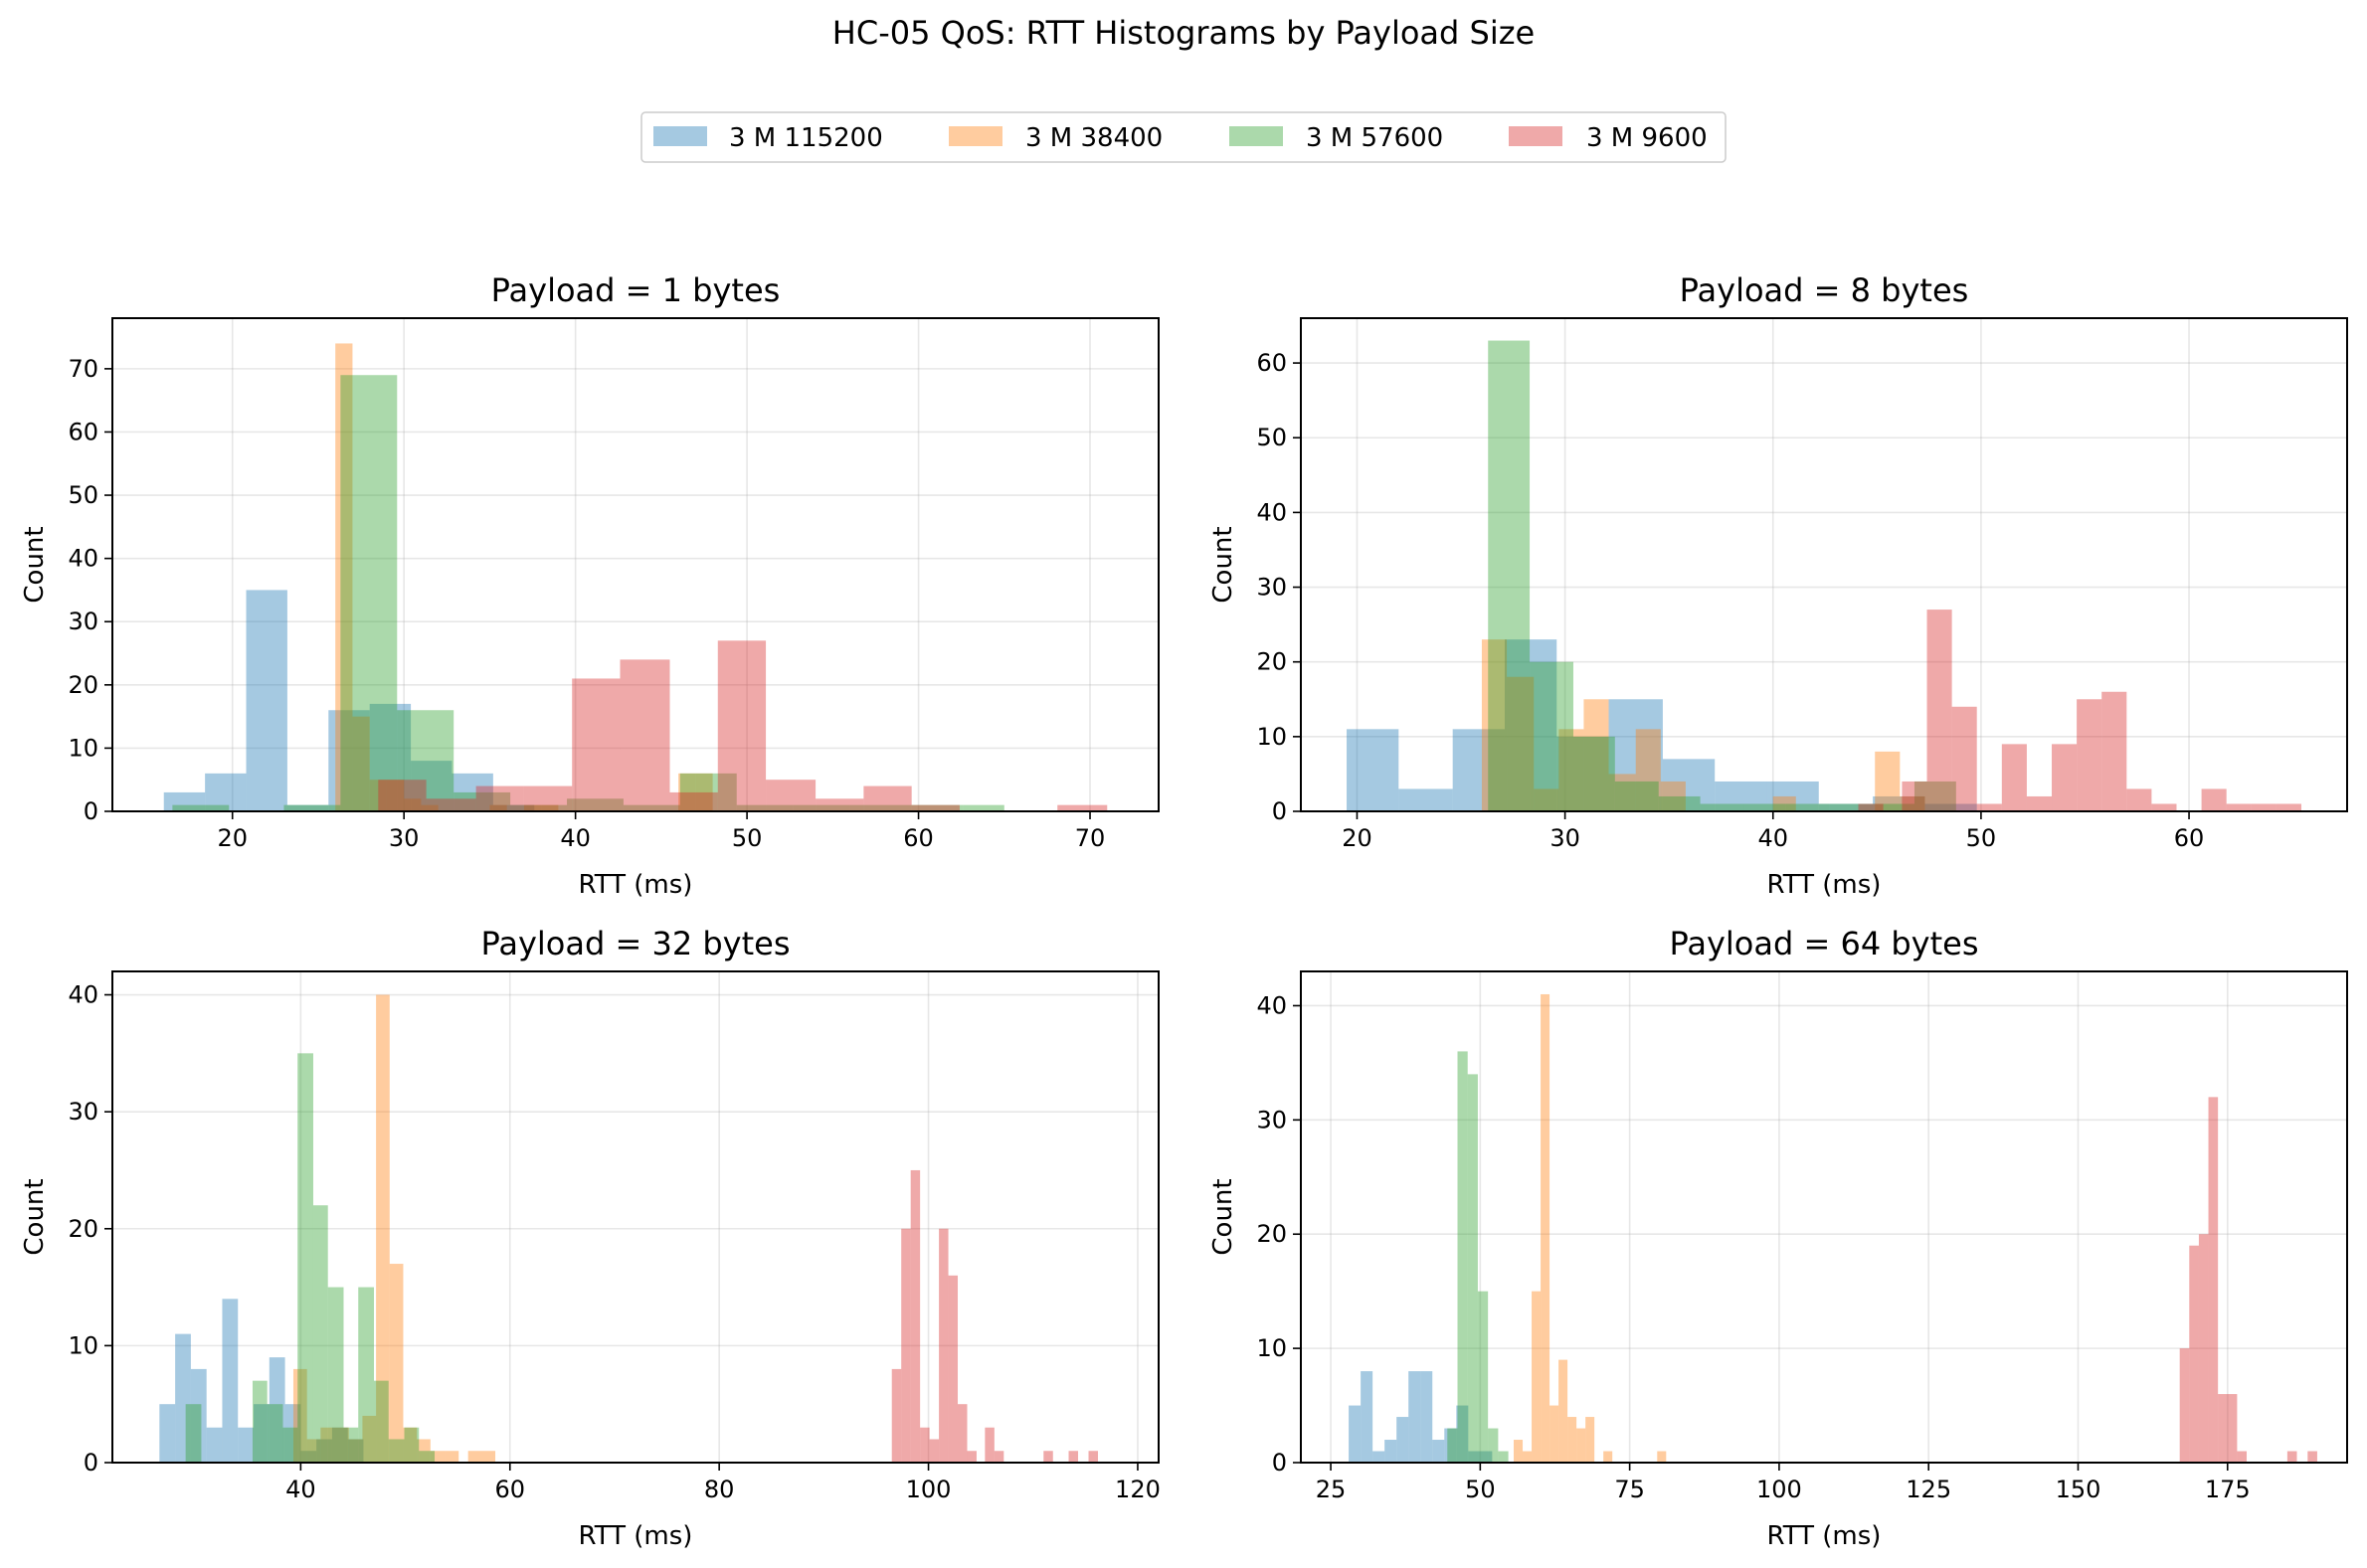 The height and width of the screenshot is (1568, 2367). Describe the element at coordinates (1981, 838) in the screenshot. I see `x-tick-label: 50` at that location.